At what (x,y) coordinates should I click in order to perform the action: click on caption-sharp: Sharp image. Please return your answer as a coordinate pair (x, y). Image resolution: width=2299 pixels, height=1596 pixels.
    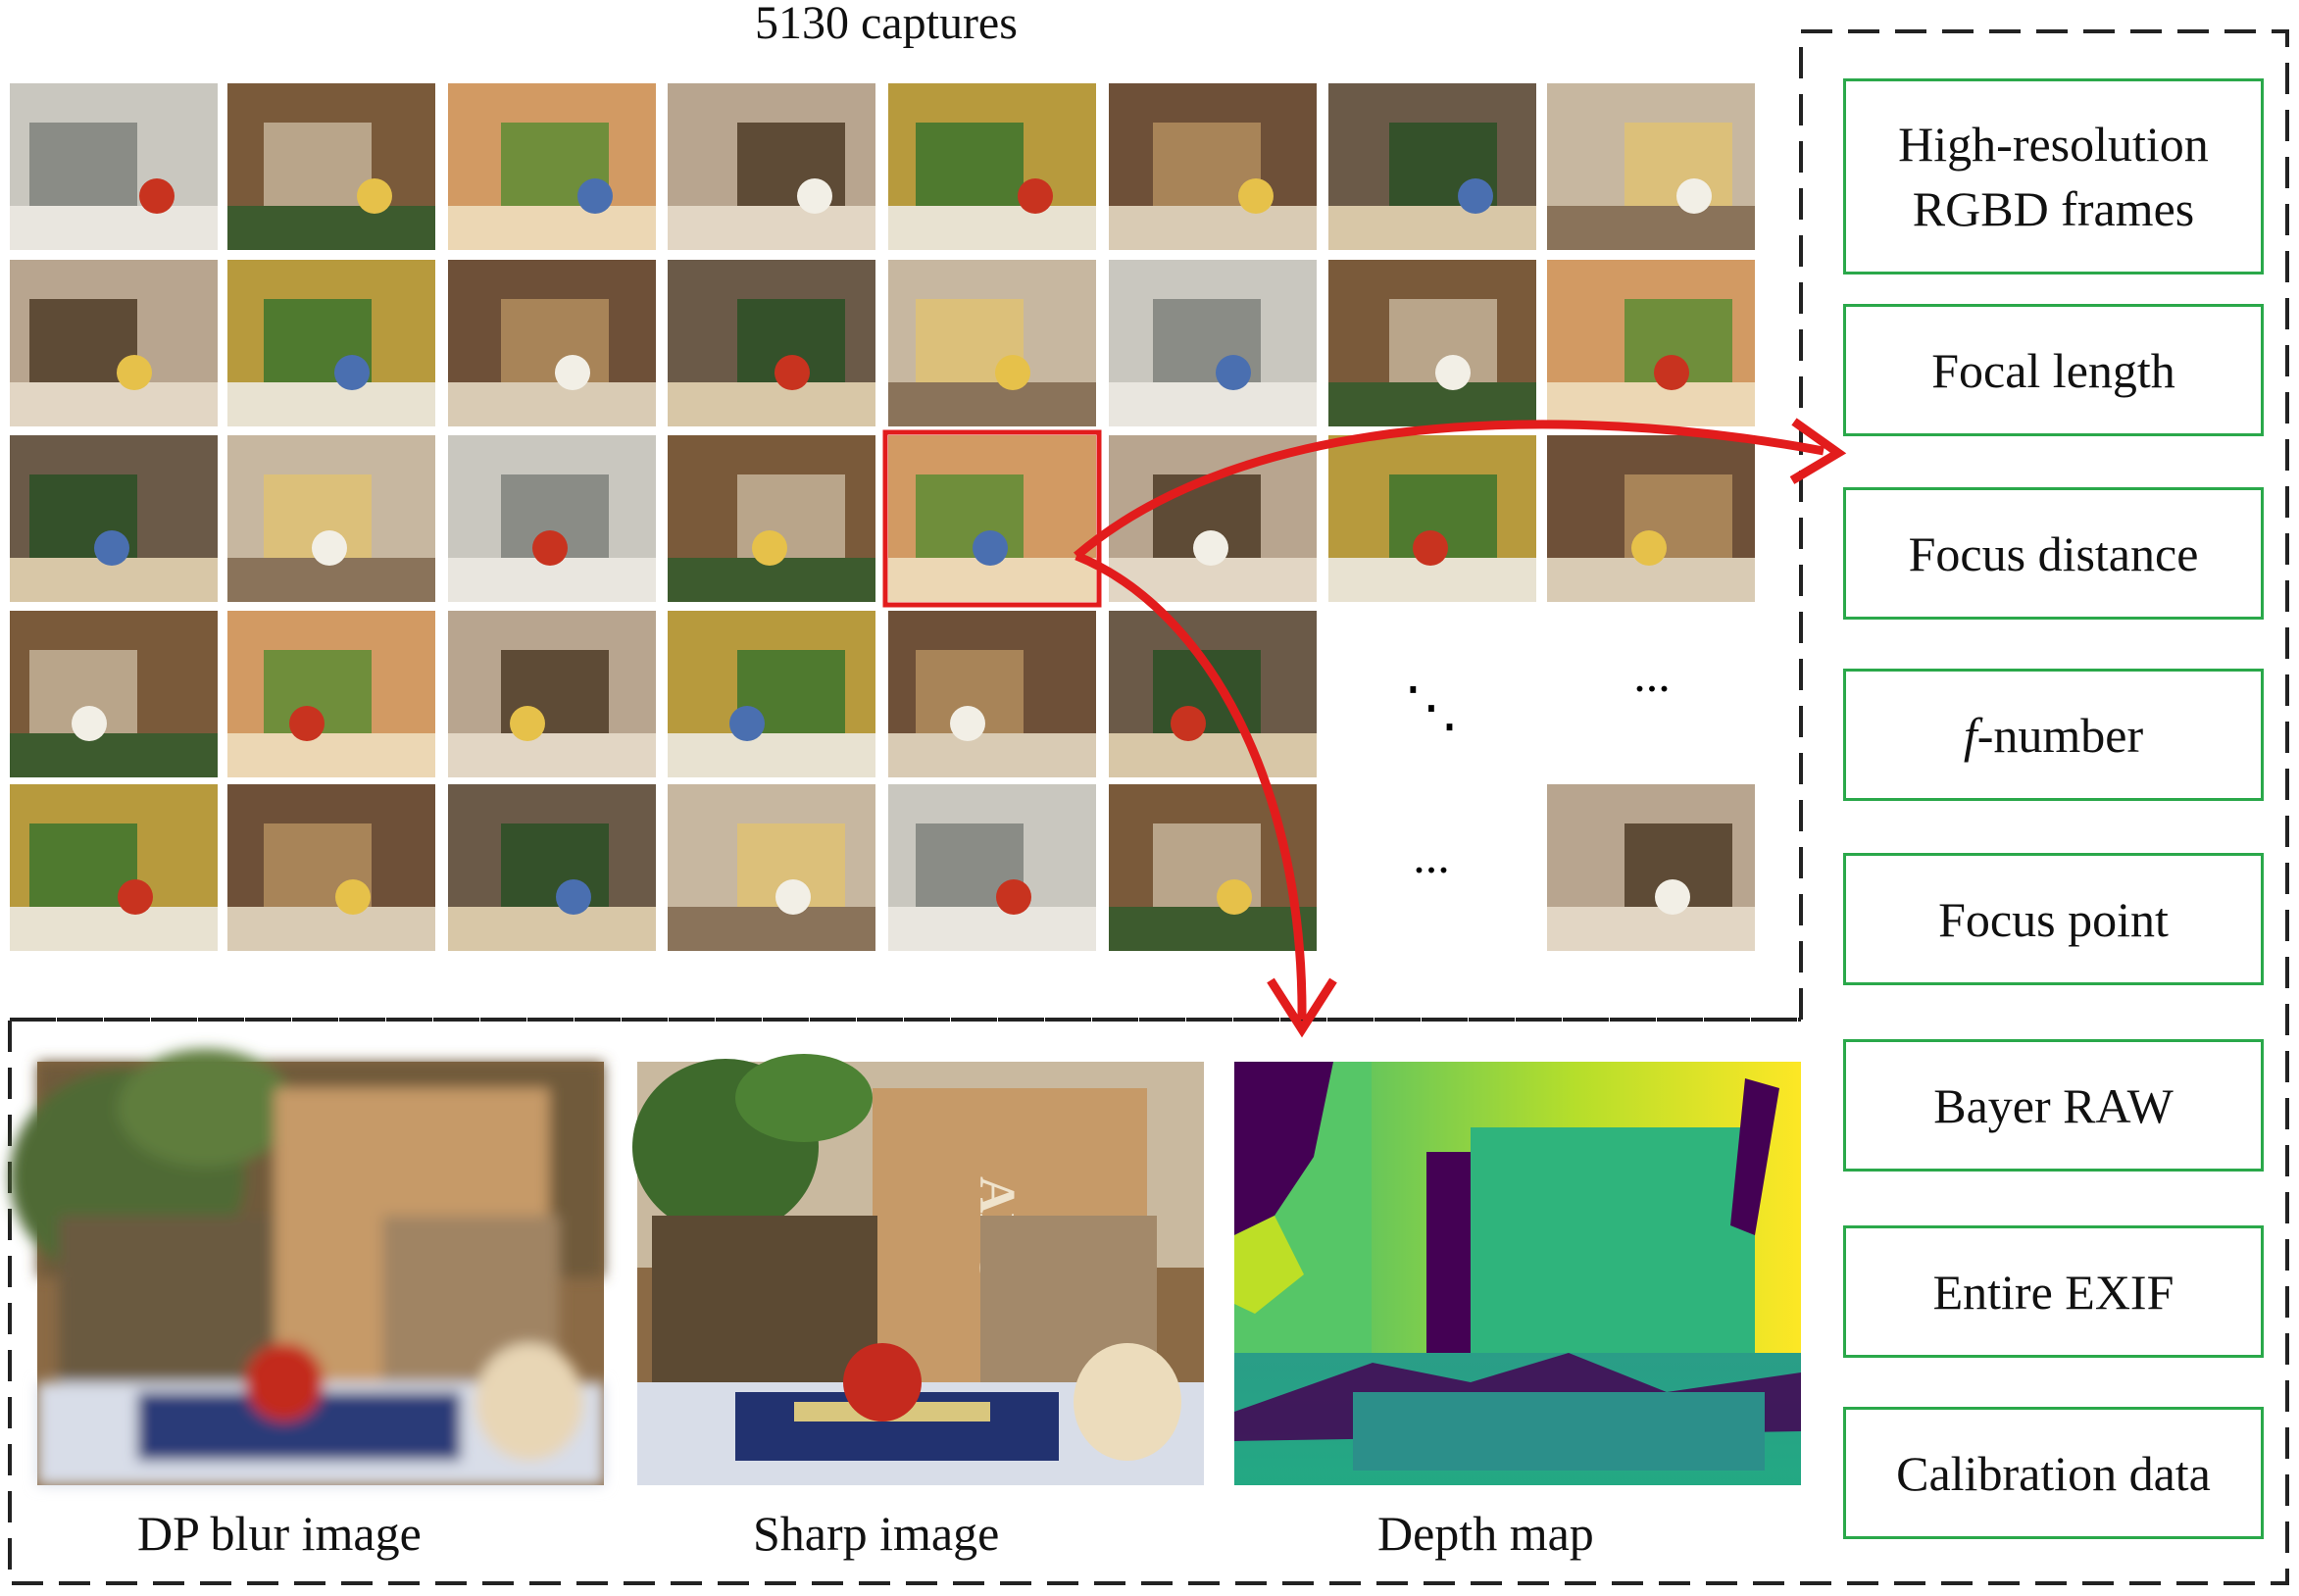
    Looking at the image, I should click on (876, 1533).